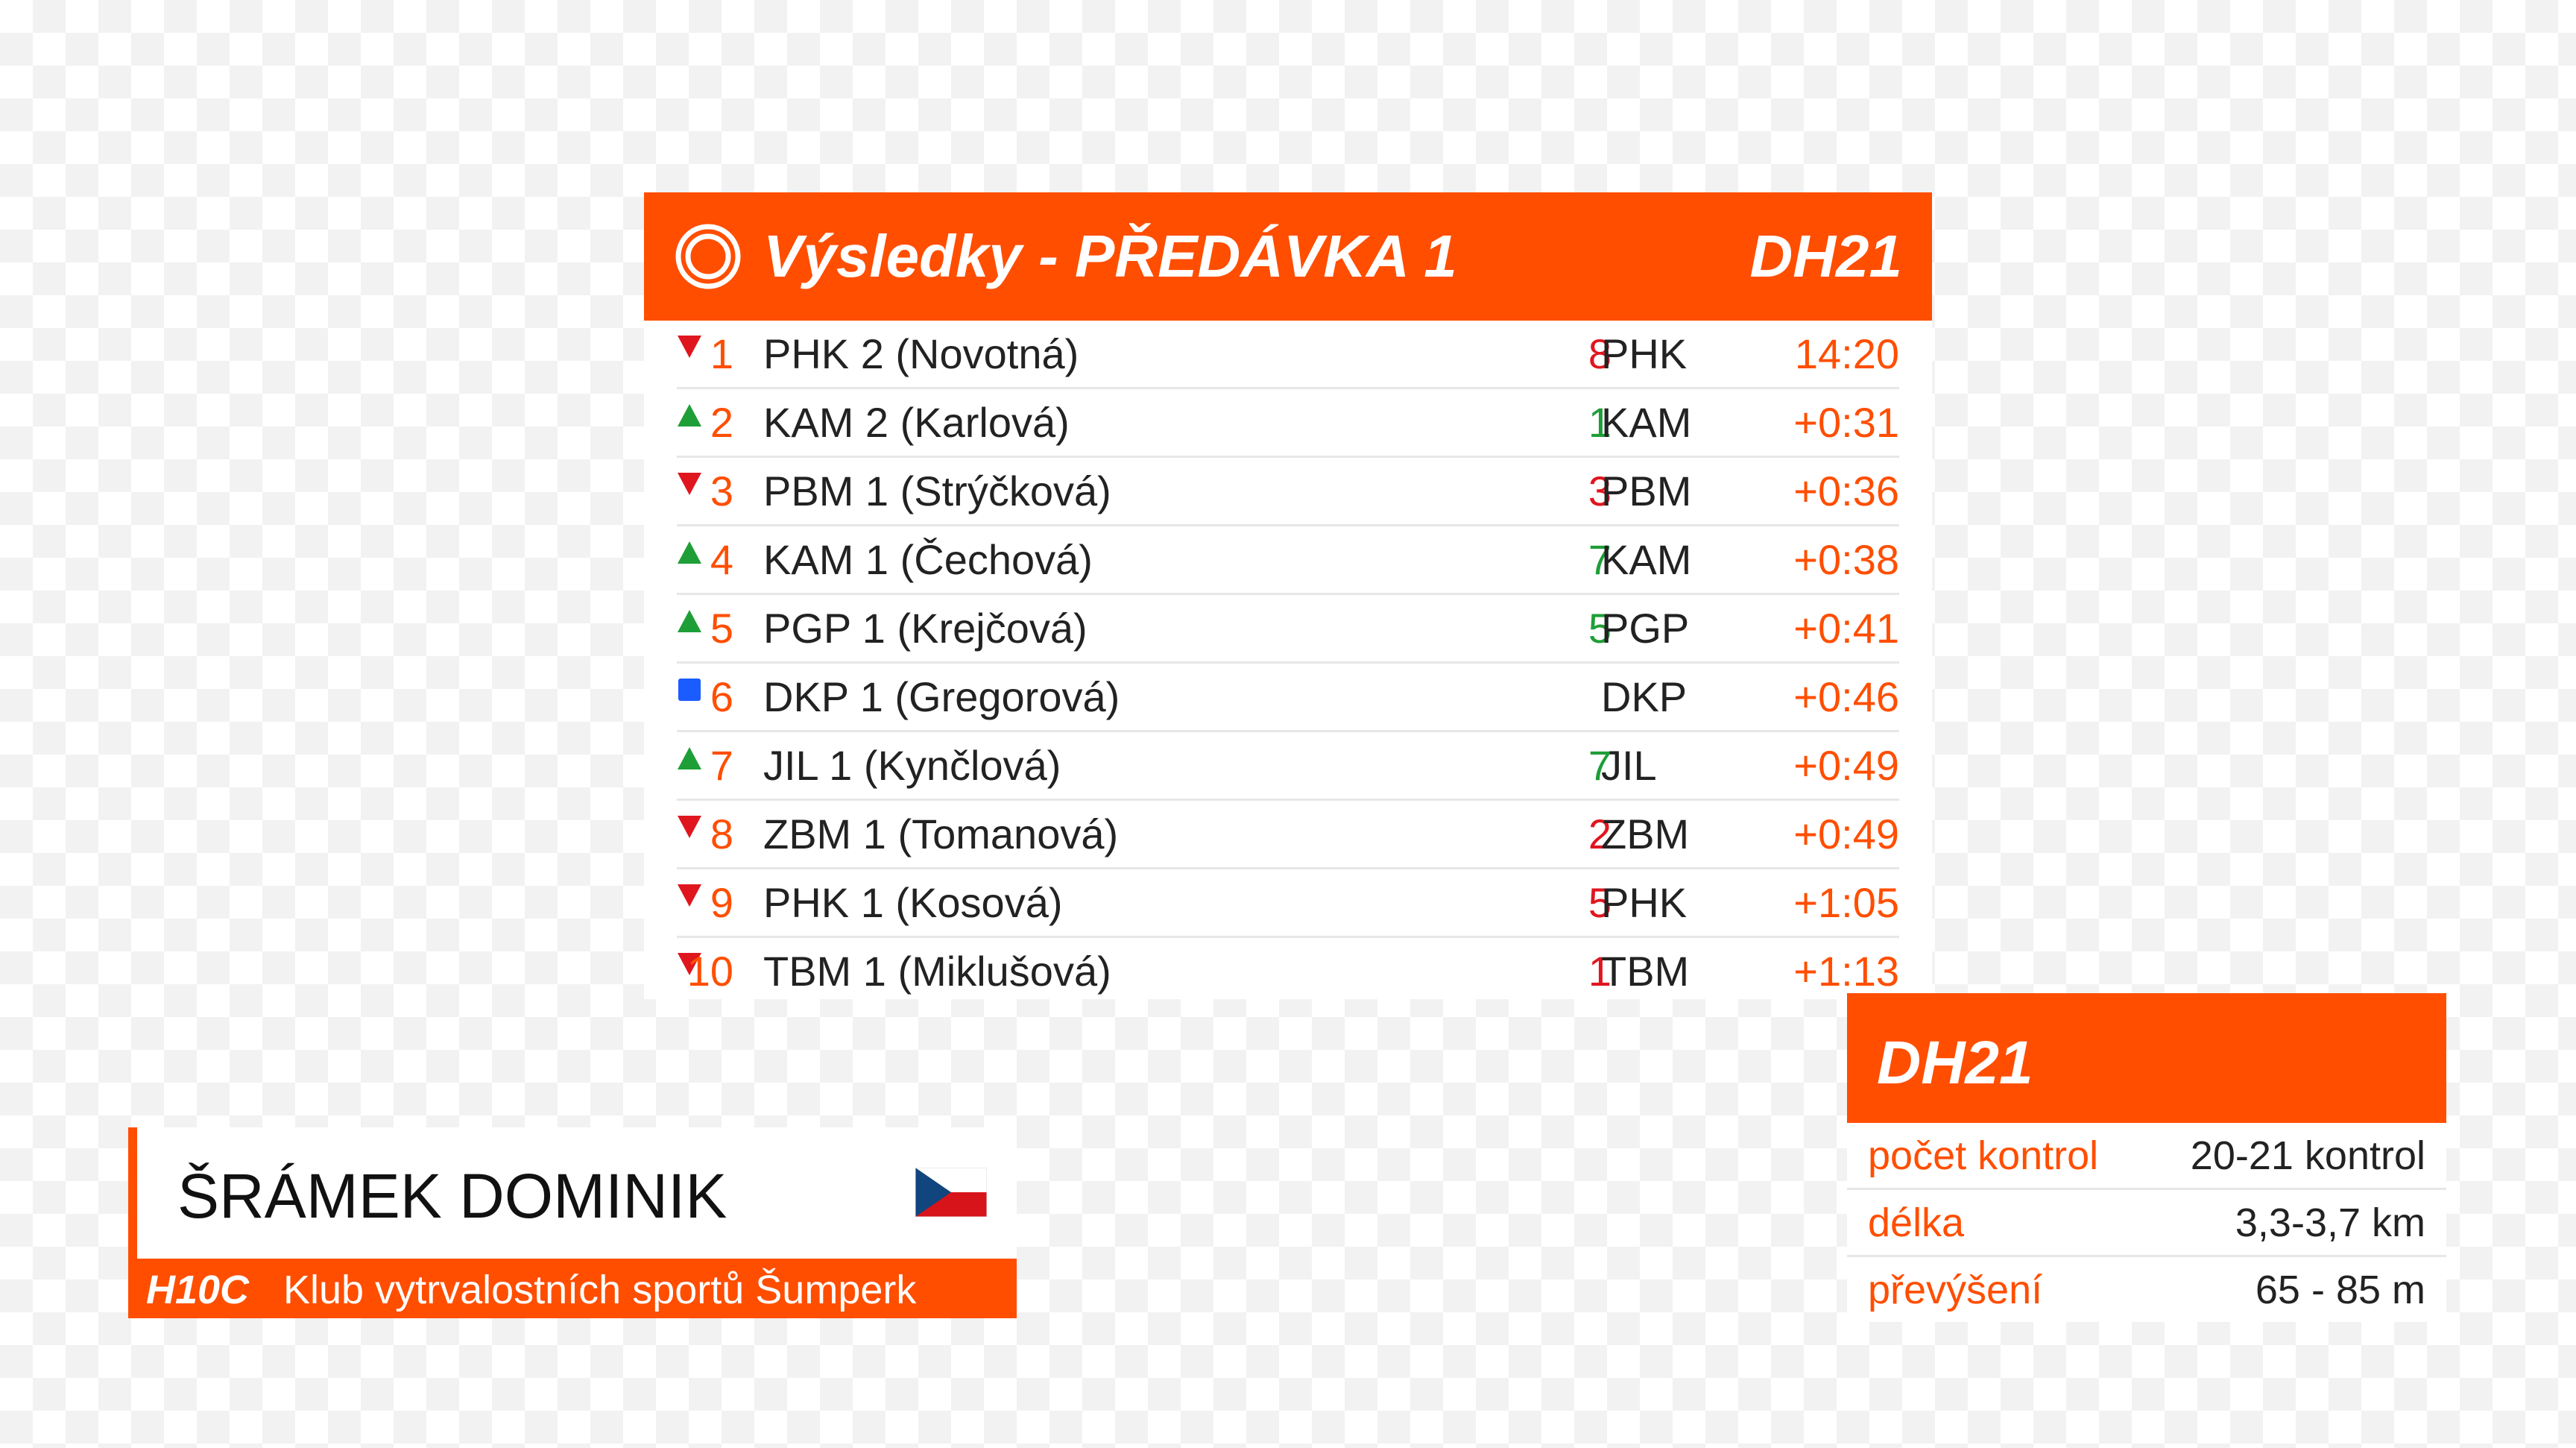  What do you see at coordinates (941, 696) in the screenshot?
I see `result-team-name: DKP 1 (Gregorová)` at bounding box center [941, 696].